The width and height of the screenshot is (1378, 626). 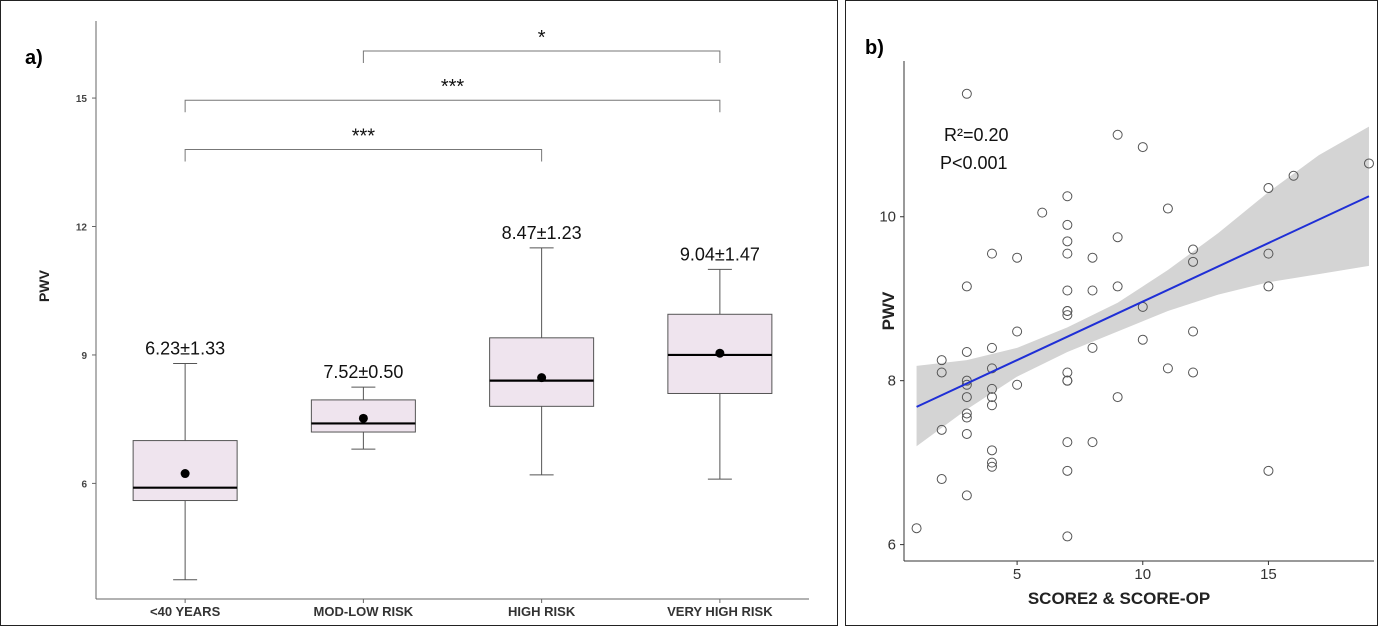 I want to click on y-tick-label: 6, so click(x=892, y=545).